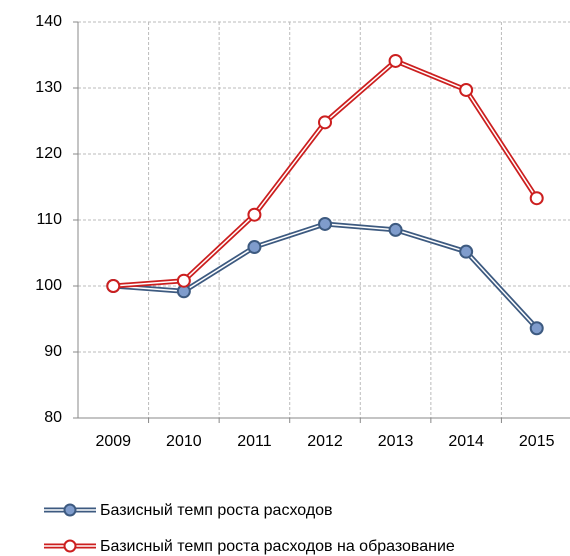 This screenshot has width=570, height=556. I want to click on y-tick-label: 90, so click(53, 351).